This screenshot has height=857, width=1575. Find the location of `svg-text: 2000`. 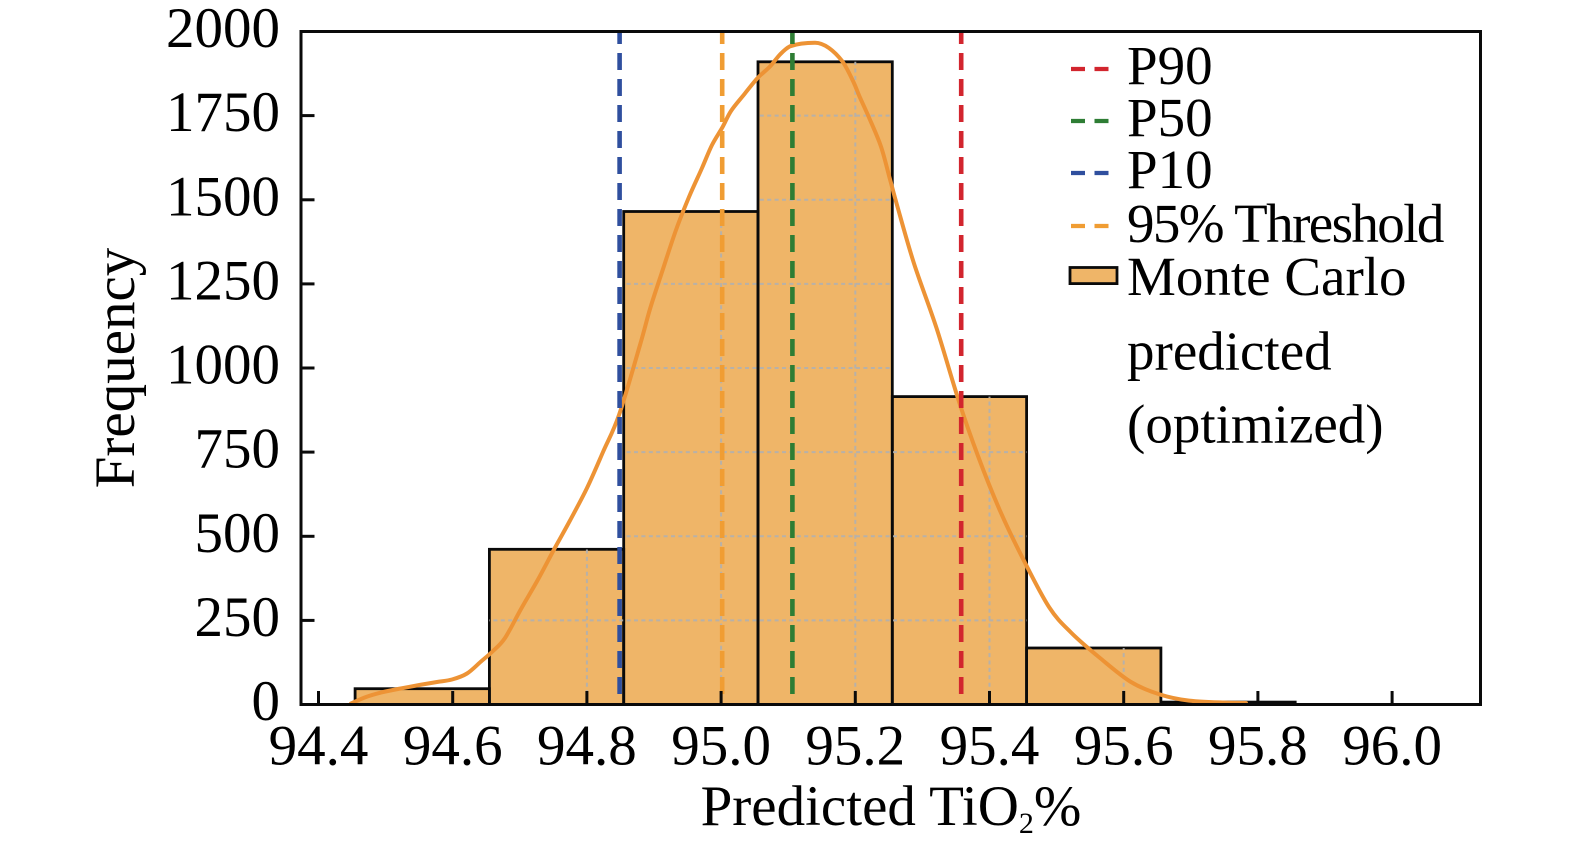

svg-text: 2000 is located at coordinates (223, 30).